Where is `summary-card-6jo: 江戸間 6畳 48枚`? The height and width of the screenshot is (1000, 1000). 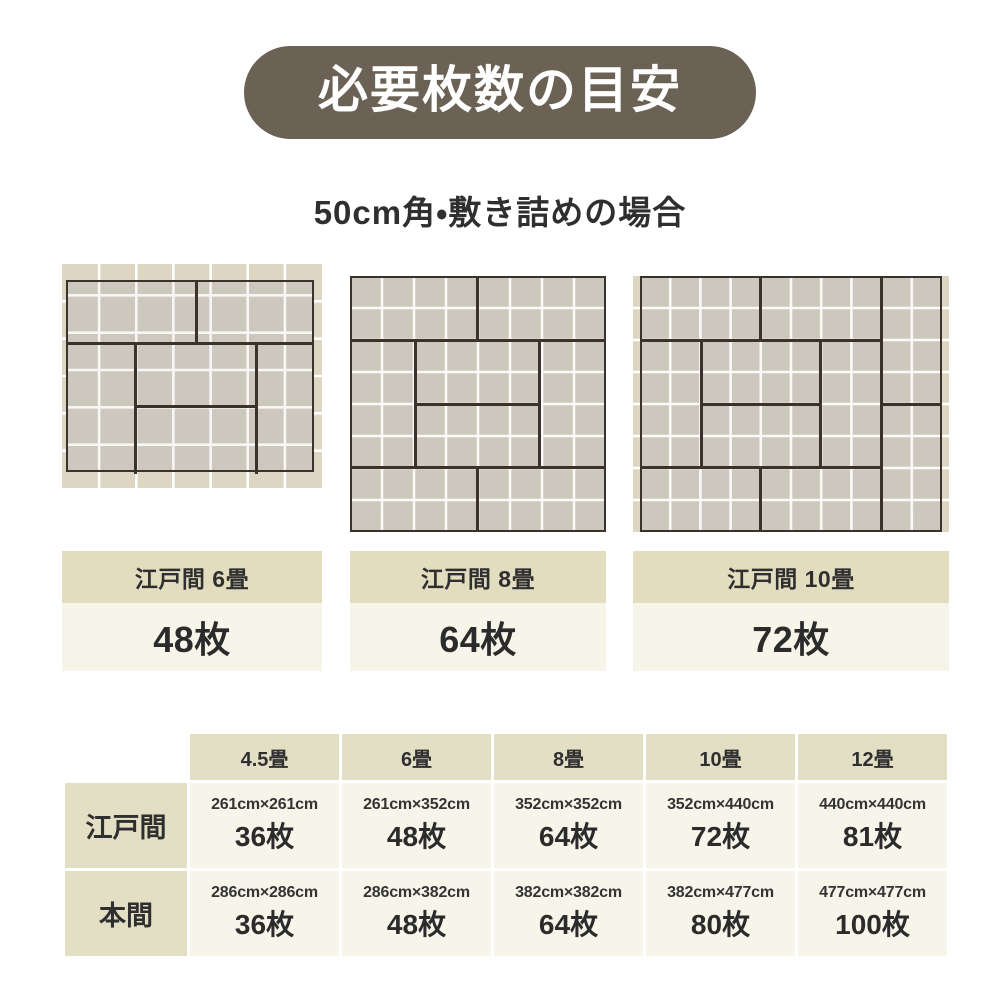 summary-card-6jo: 江戸間 6畳 48枚 is located at coordinates (192, 611).